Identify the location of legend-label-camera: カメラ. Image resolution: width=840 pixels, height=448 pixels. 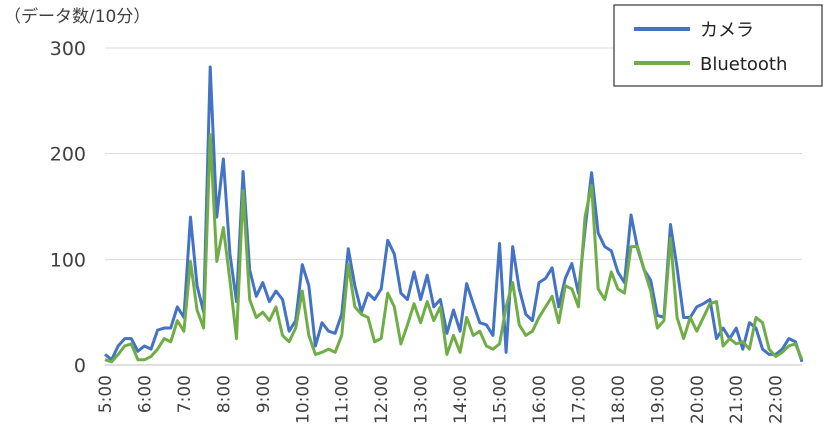
(727, 30).